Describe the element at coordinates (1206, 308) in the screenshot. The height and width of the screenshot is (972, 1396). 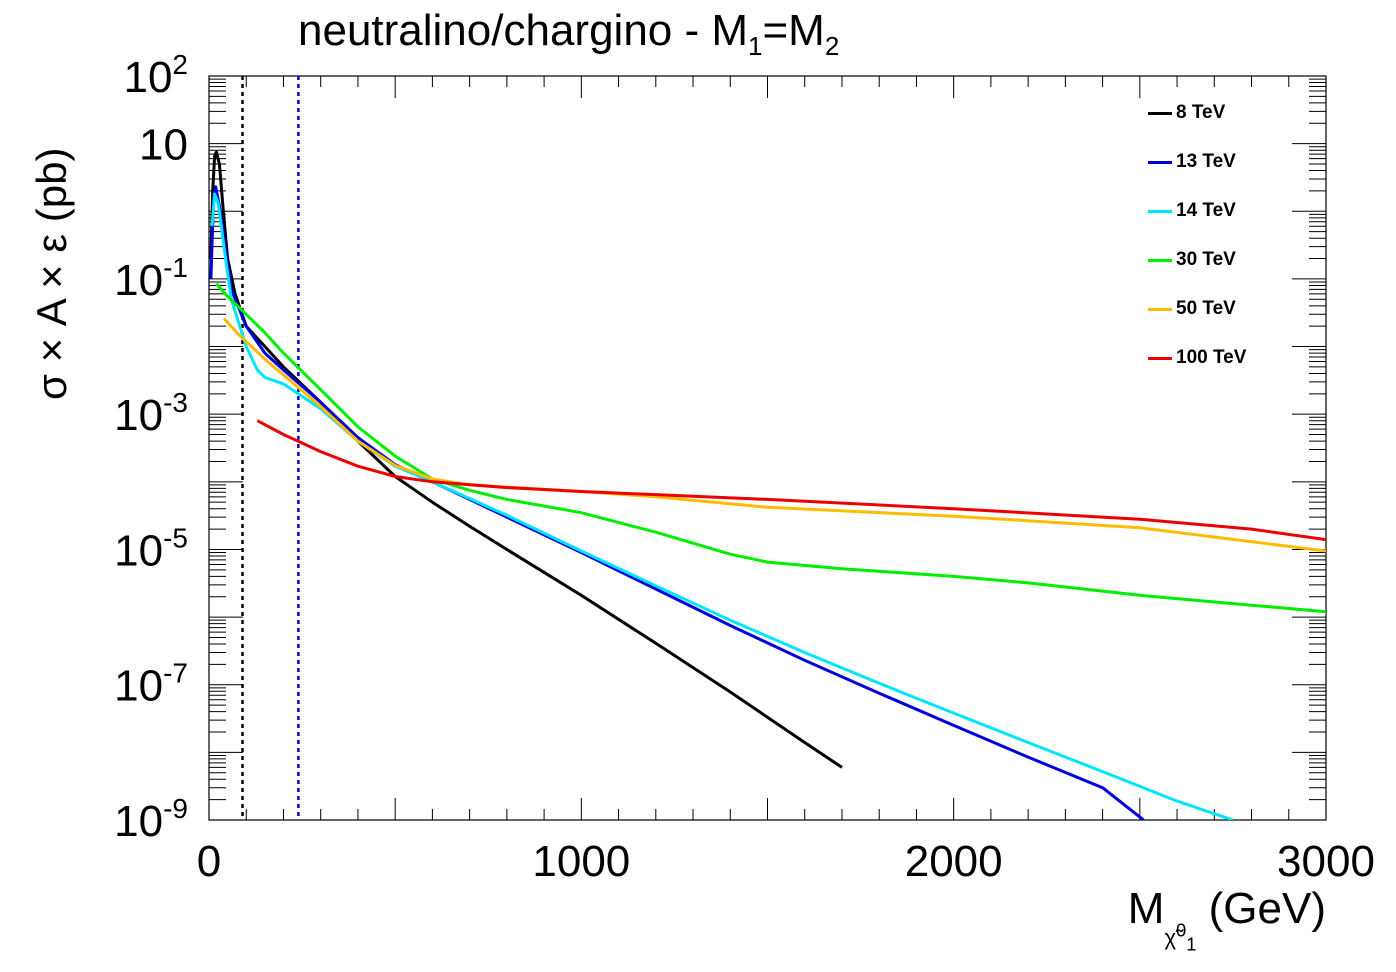
I see `legend-label: 50 TeV` at that location.